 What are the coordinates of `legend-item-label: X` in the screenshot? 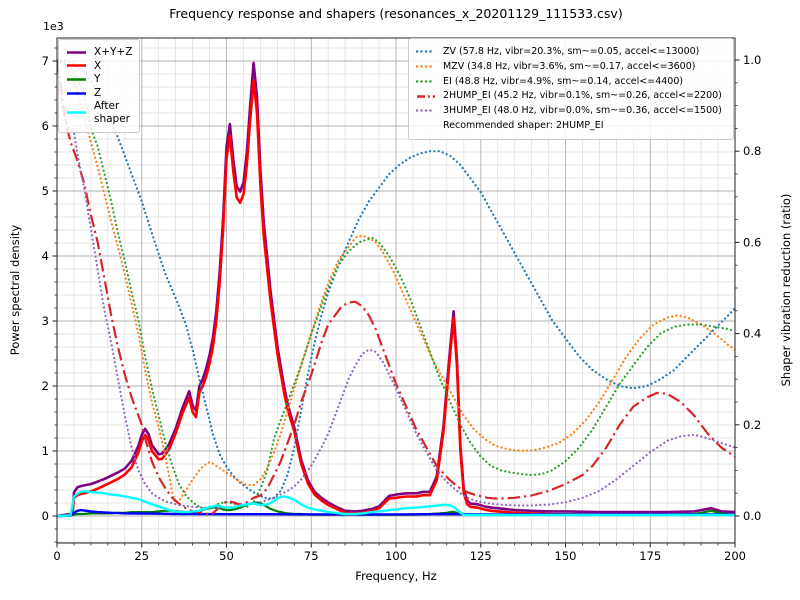 It's located at (98, 65).